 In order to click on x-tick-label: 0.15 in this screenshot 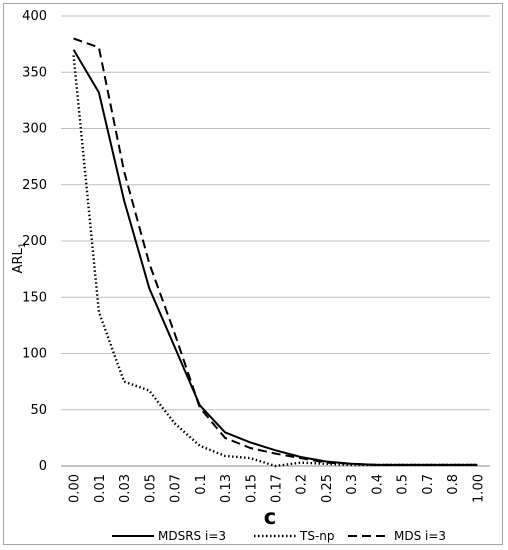, I will do `click(251, 488)`.